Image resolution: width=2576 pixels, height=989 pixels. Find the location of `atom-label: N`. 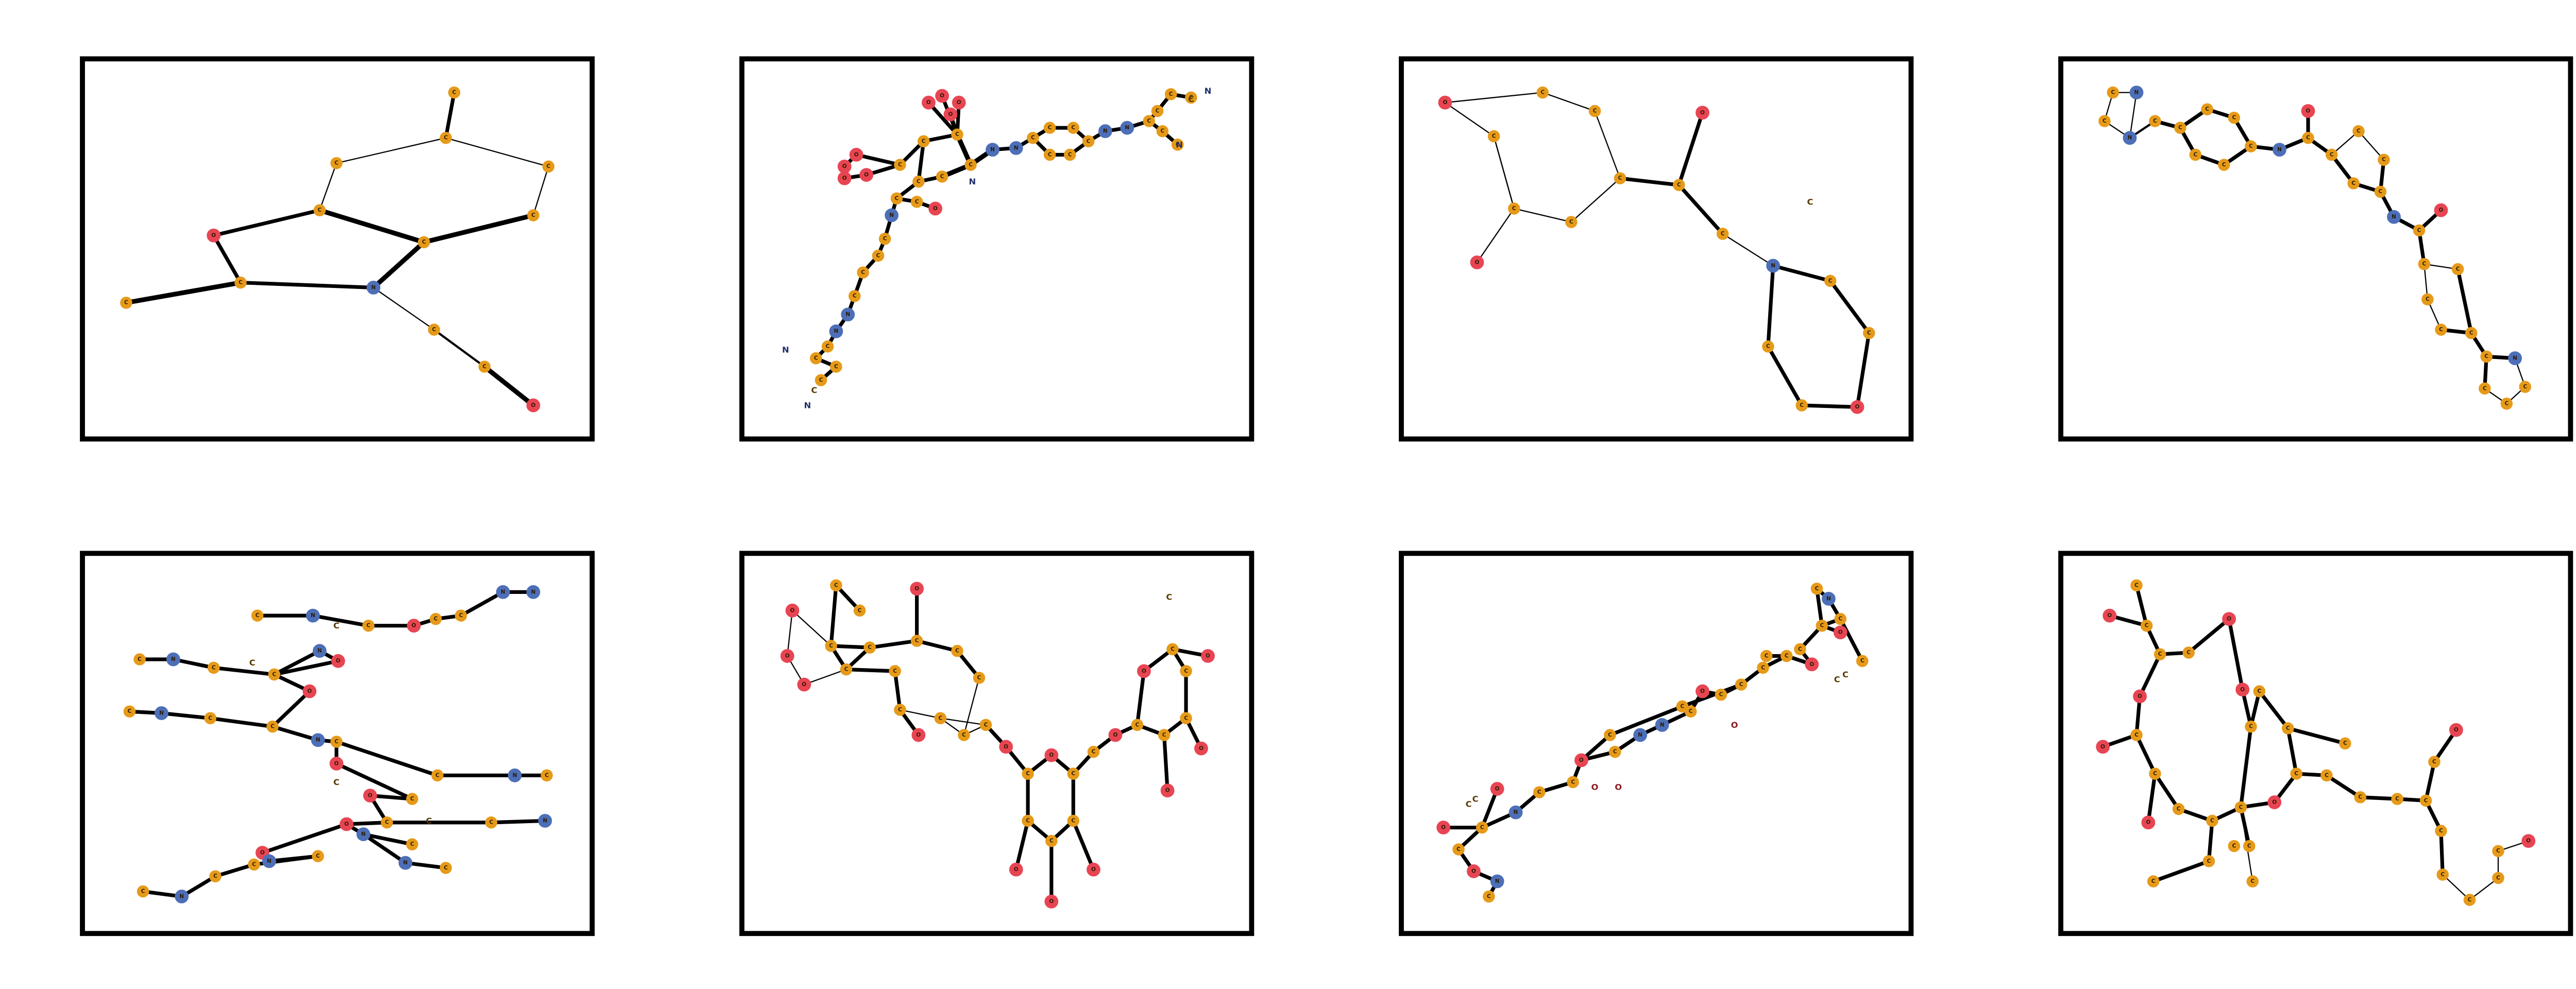

atom-label: N is located at coordinates (1208, 91).